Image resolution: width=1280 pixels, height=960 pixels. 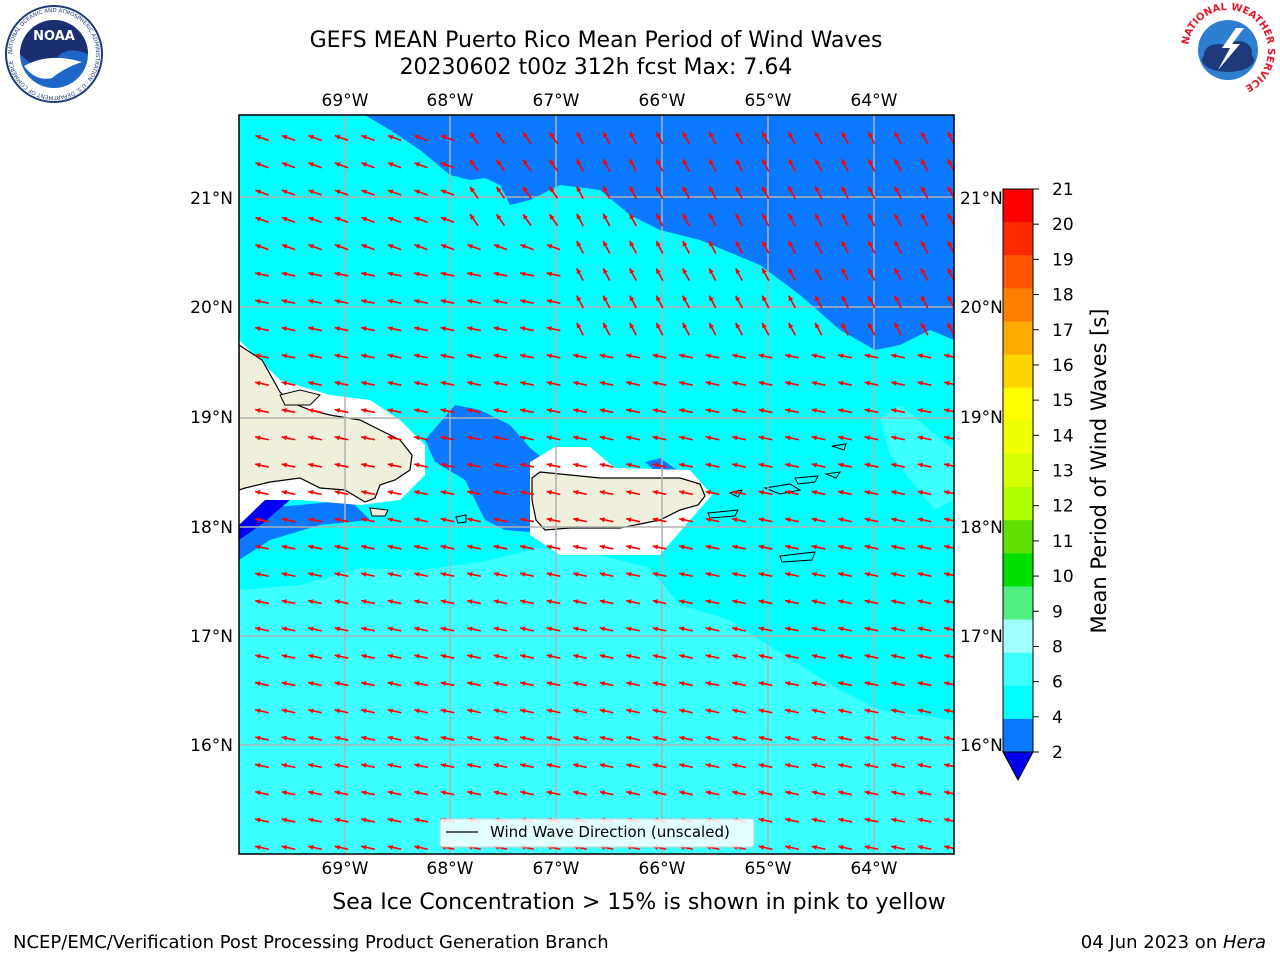 What do you see at coordinates (797, 557) in the screenshot?
I see `land-st-croix` at bounding box center [797, 557].